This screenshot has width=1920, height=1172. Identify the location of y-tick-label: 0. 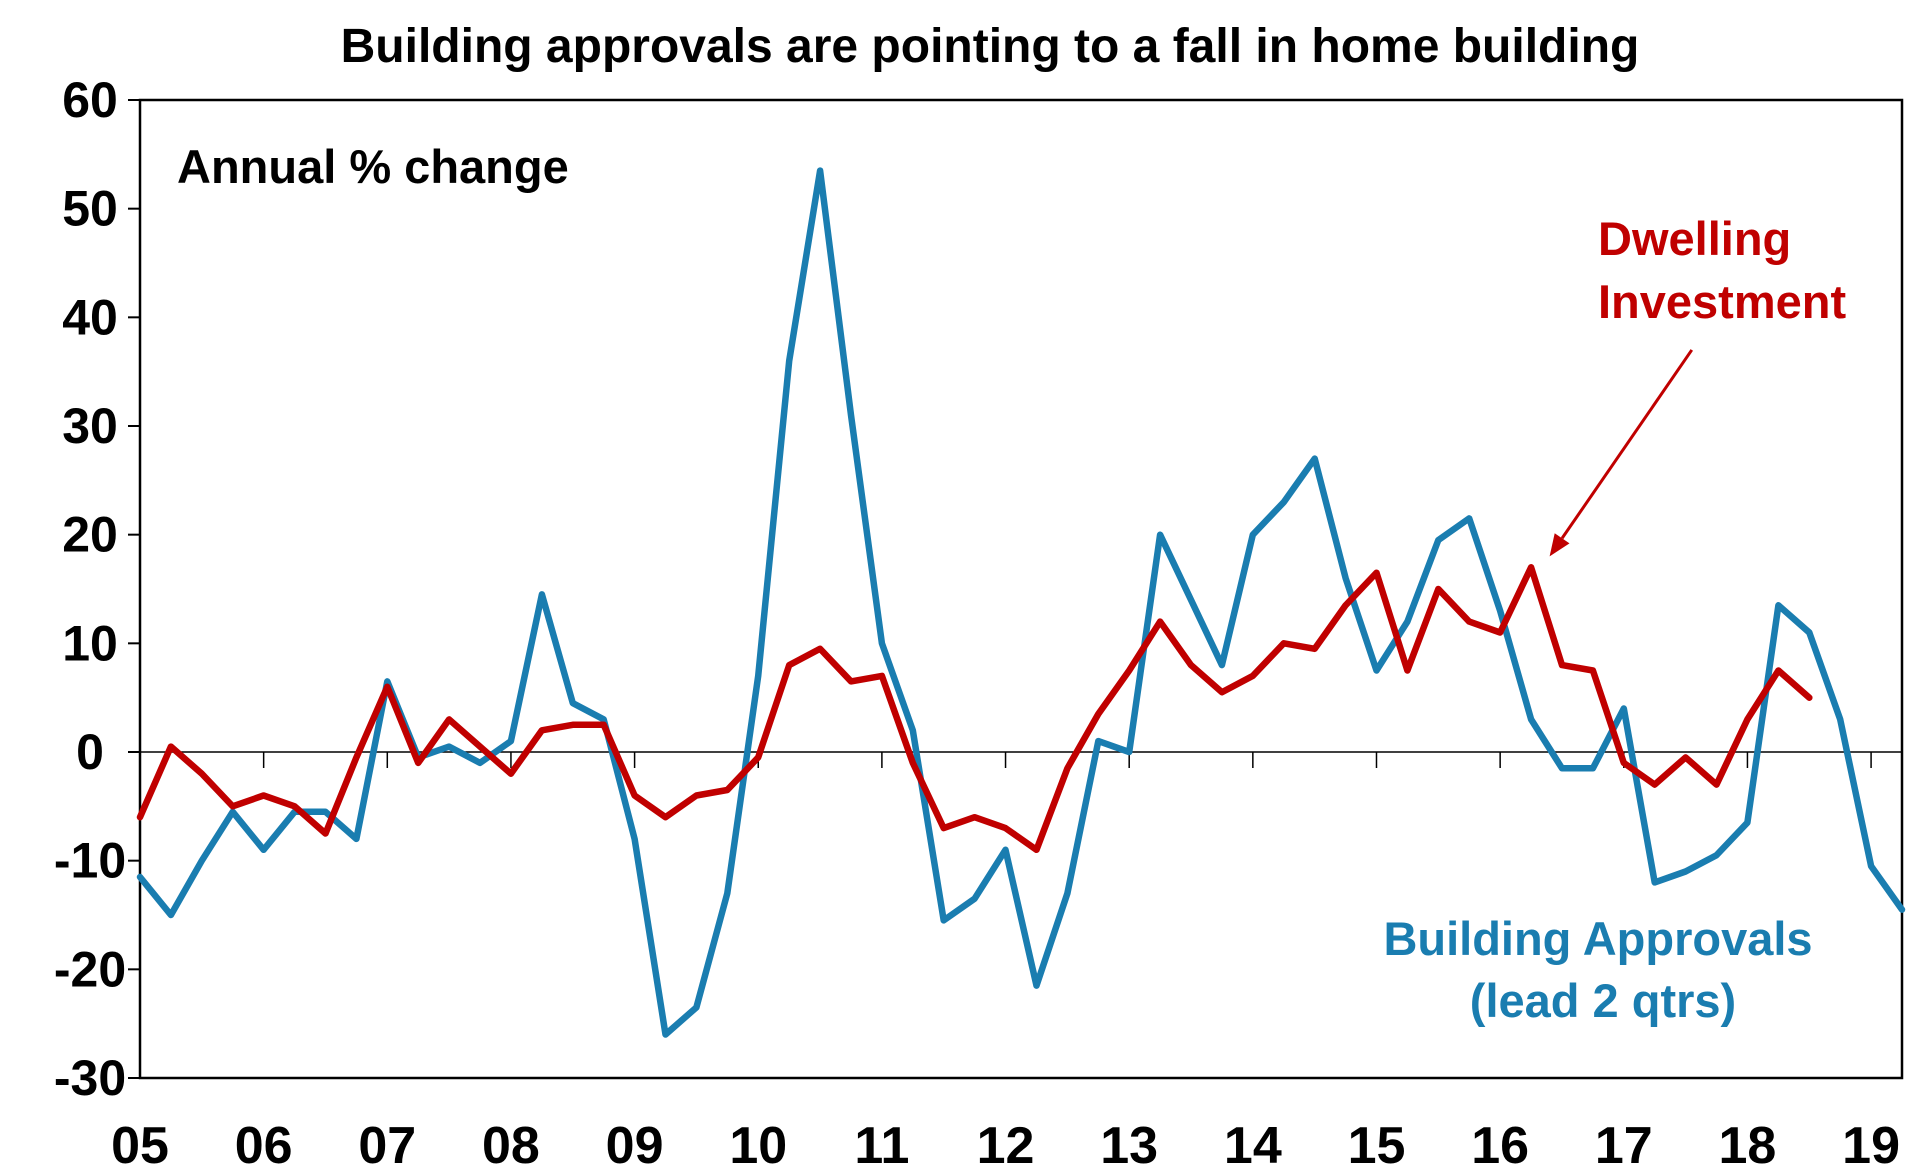
(90, 752).